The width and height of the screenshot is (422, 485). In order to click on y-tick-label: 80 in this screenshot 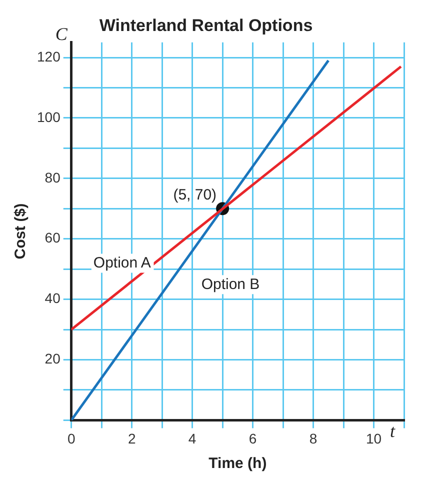, I will do `click(52, 177)`.